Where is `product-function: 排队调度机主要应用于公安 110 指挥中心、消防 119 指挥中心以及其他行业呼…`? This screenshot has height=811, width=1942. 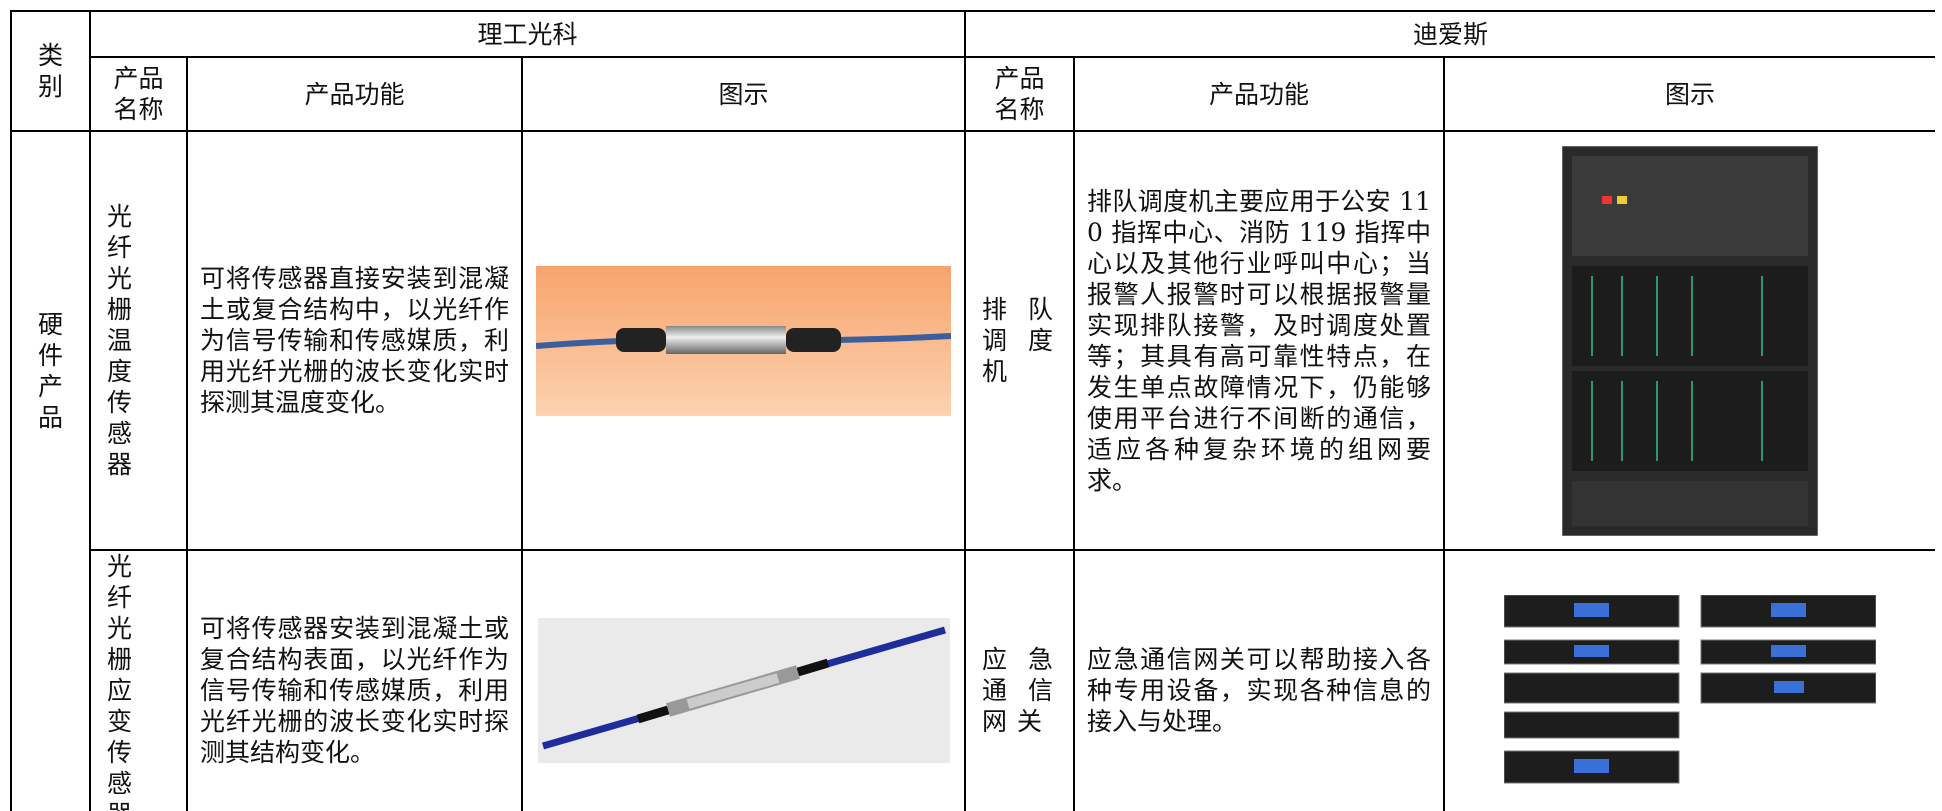
product-function: 排队调度机主要应用于公安 110 指挥中心、消防 119 指挥中心以及其他行业呼… is located at coordinates (1259, 340).